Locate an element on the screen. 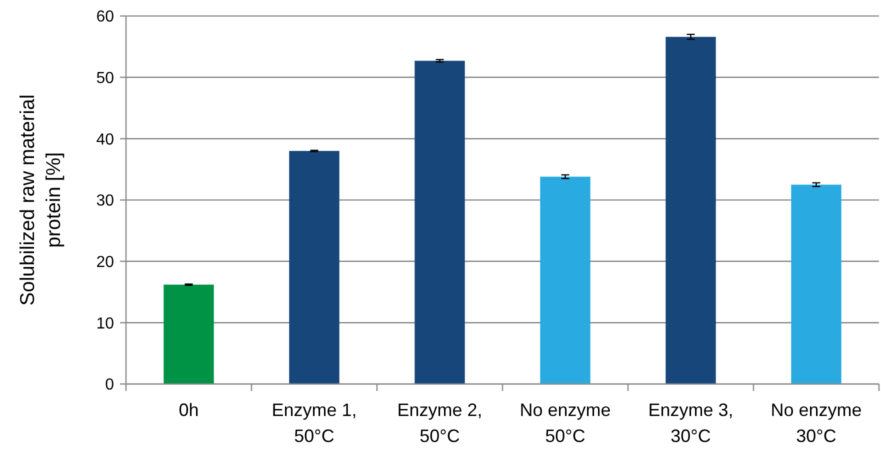  y-tick-label: 40 is located at coordinates (105, 139).